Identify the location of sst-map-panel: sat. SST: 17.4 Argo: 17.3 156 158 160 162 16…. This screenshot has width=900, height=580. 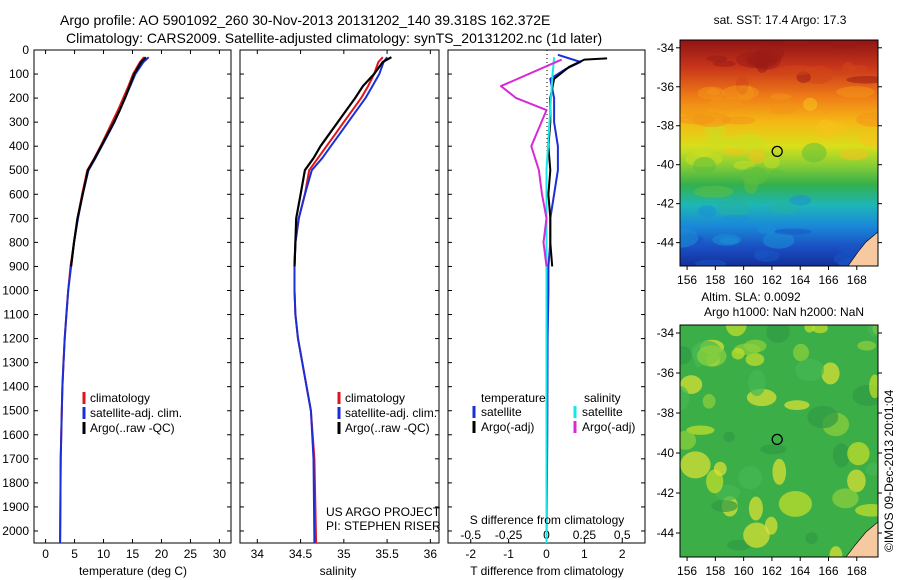
(769, 150).